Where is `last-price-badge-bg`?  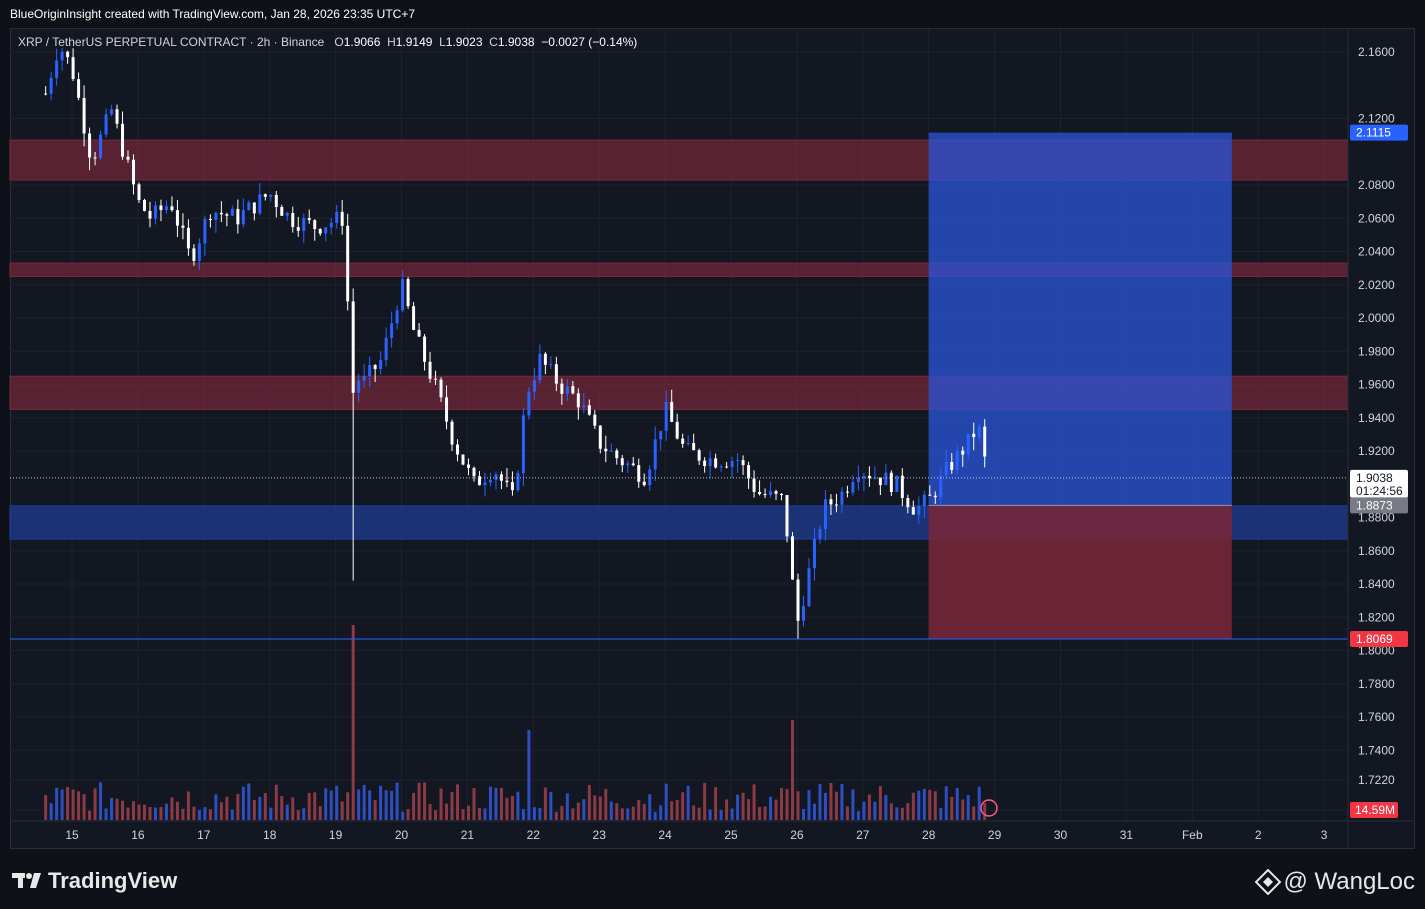
last-price-badge-bg is located at coordinates (1379, 483).